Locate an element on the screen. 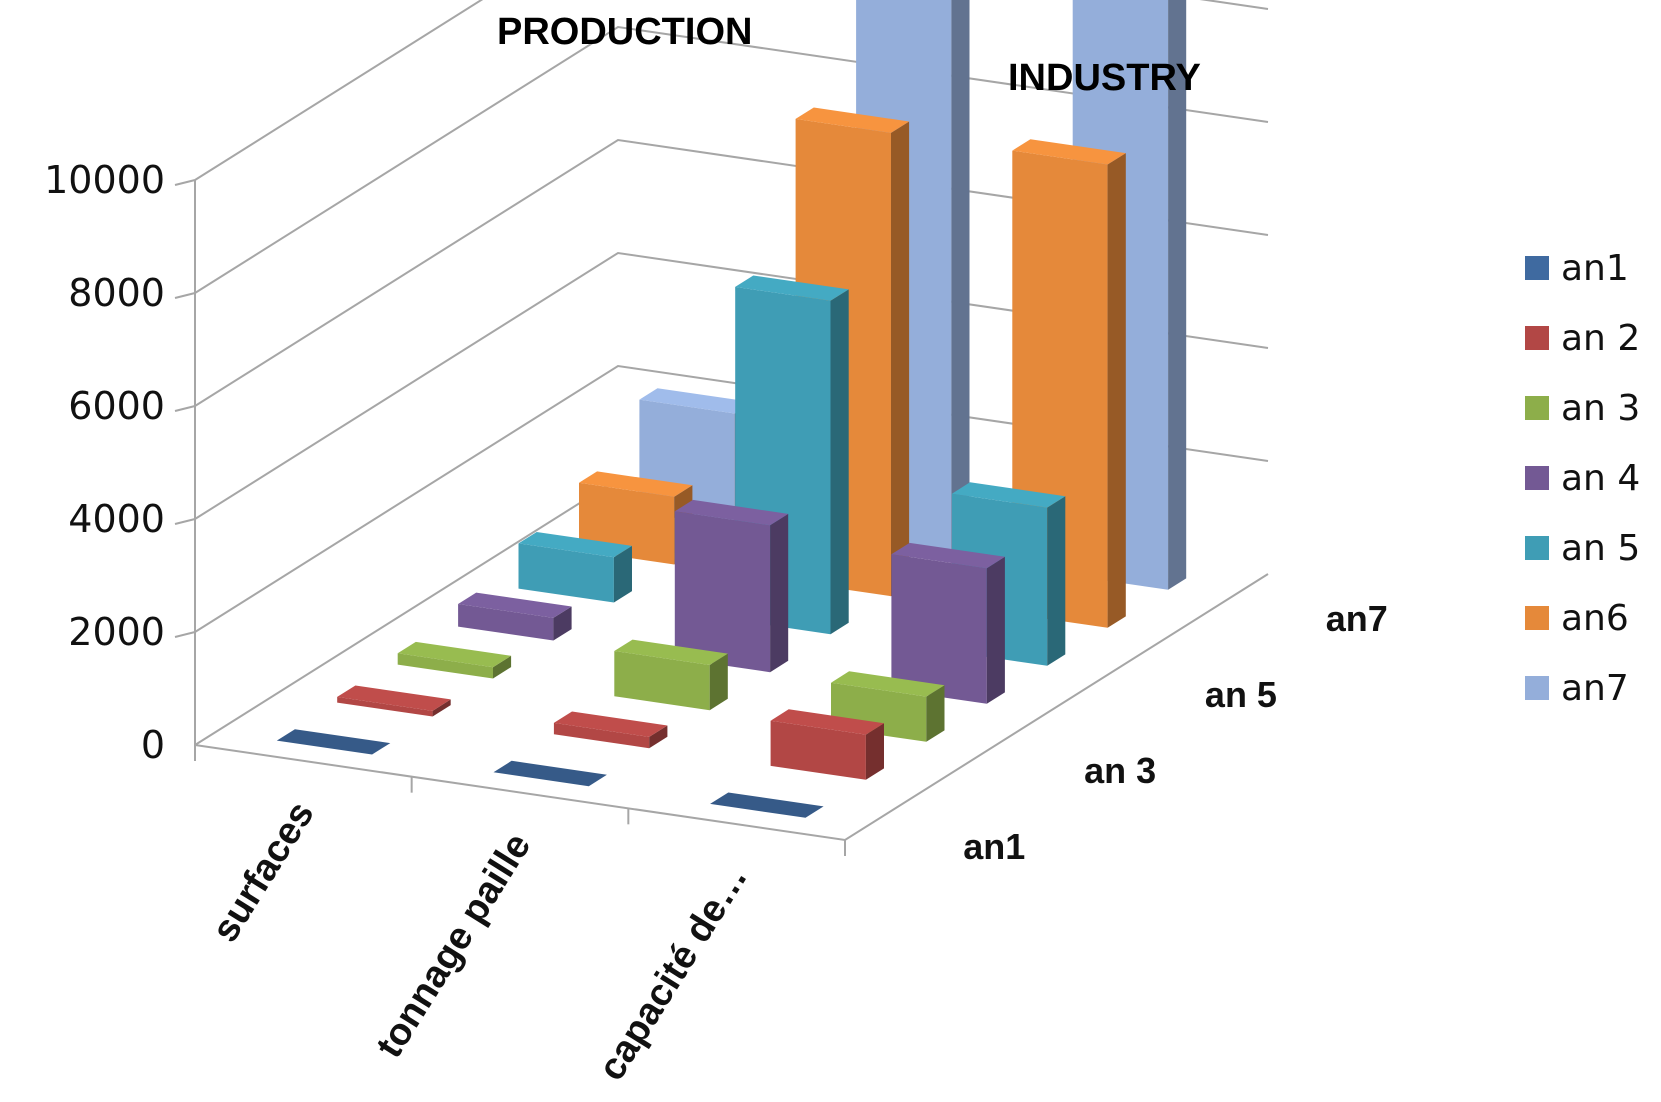 Image resolution: width=1661 pixels, height=1102 pixels. y-tick-label: 0 is located at coordinates (153, 745).